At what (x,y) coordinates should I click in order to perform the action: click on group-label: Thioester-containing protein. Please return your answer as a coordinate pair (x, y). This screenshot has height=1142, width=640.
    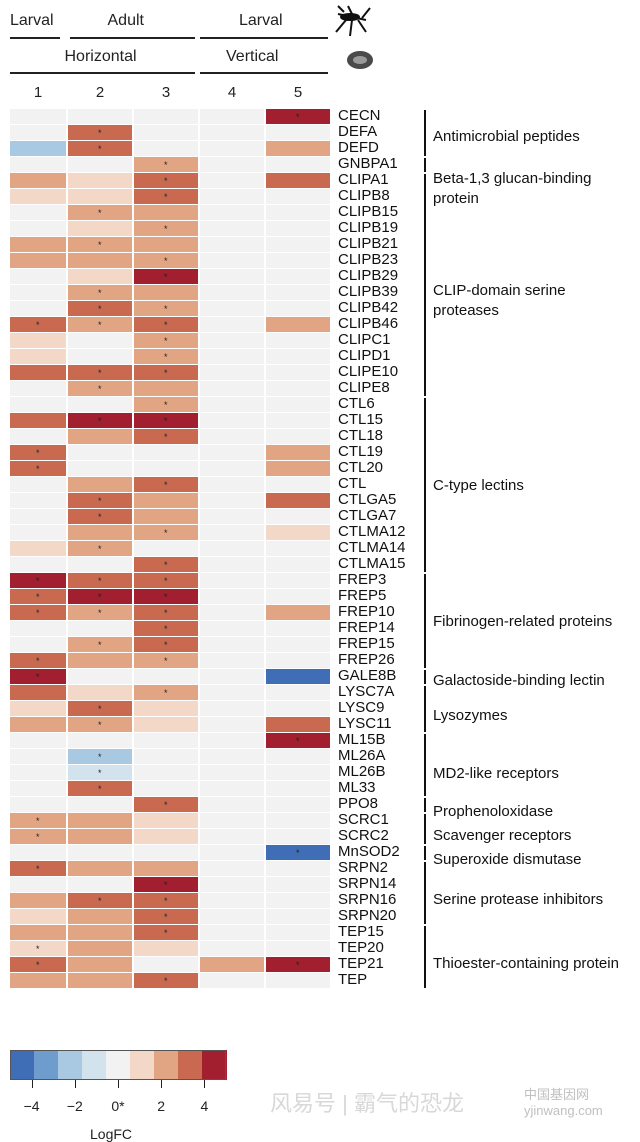
    Looking at the image, I should click on (526, 964).